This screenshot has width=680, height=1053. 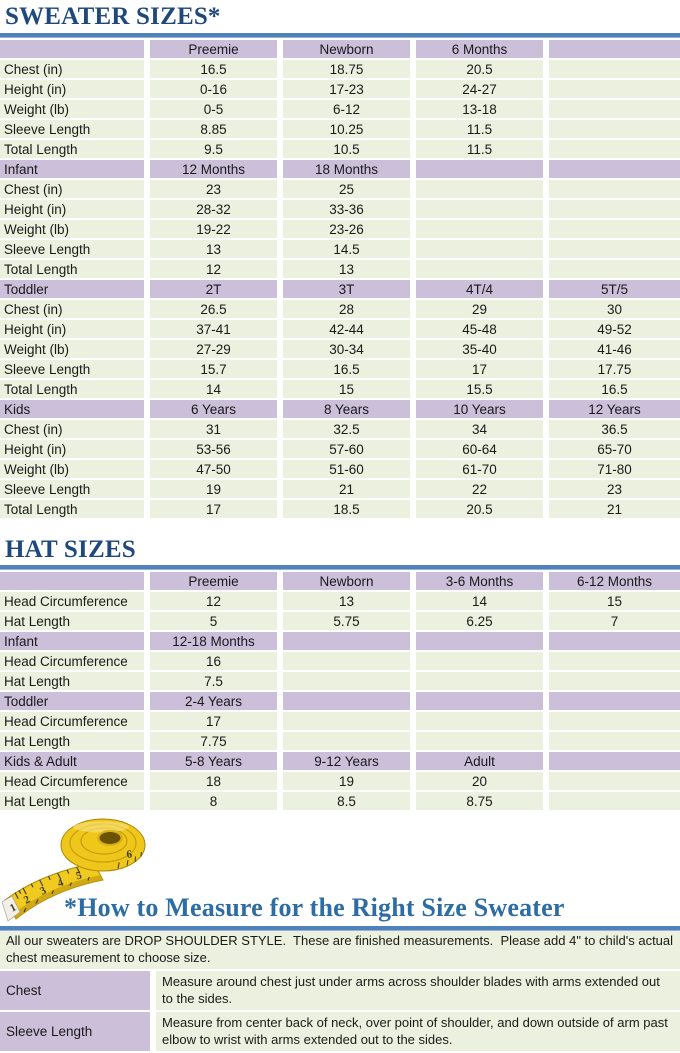 I want to click on value-cell: 0-16, so click(x=216, y=90).